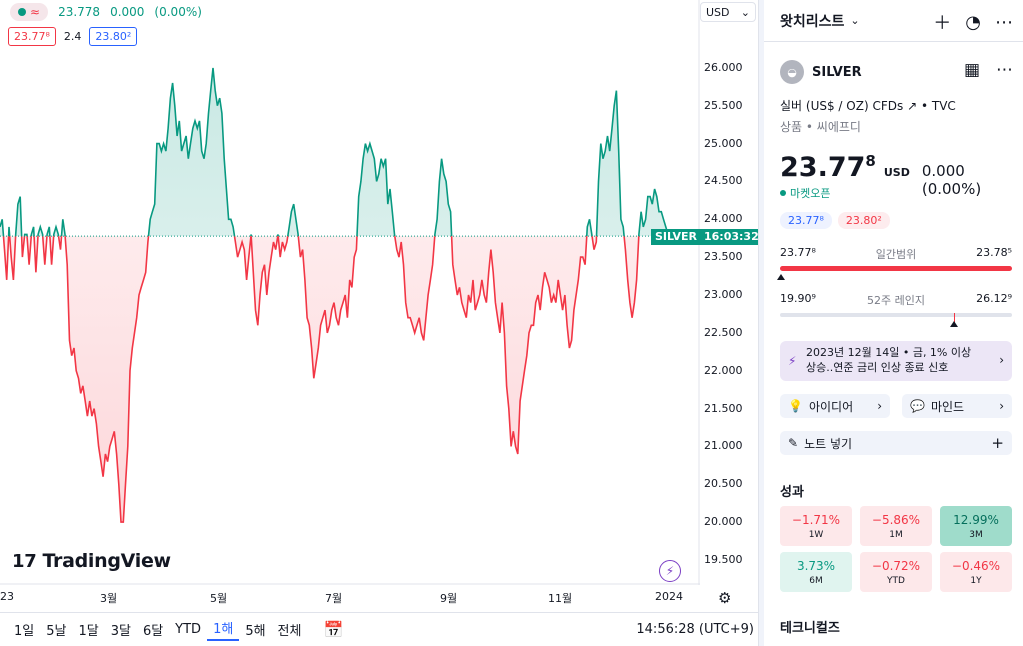 The image size is (1023, 646). I want to click on add-symbol-icon: ＋, so click(942, 23).